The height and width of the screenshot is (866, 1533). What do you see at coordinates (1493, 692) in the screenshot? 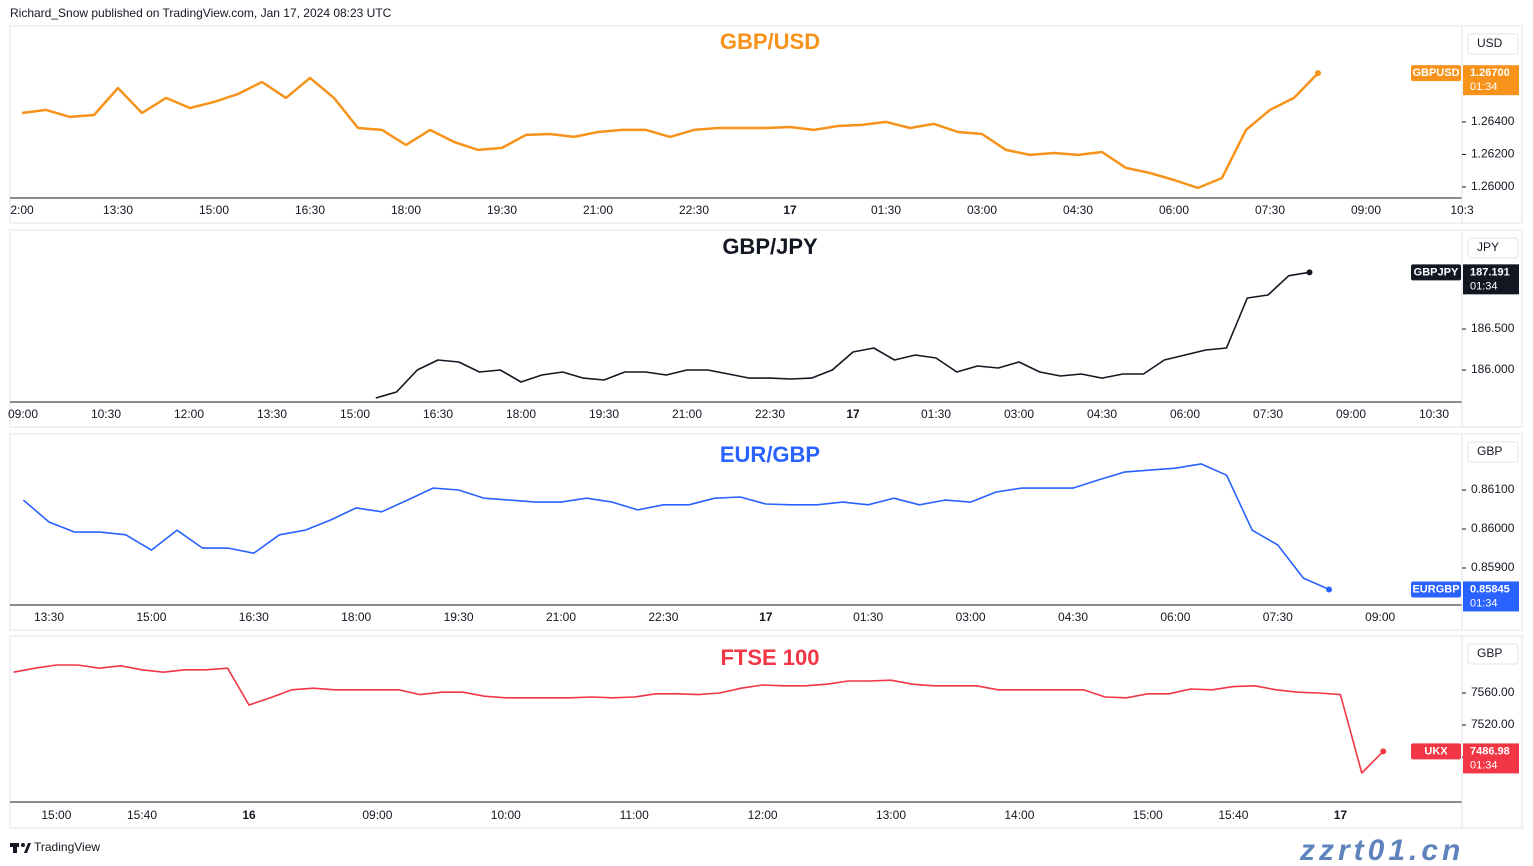
I see `y-tick-label: 7560.00` at bounding box center [1493, 692].